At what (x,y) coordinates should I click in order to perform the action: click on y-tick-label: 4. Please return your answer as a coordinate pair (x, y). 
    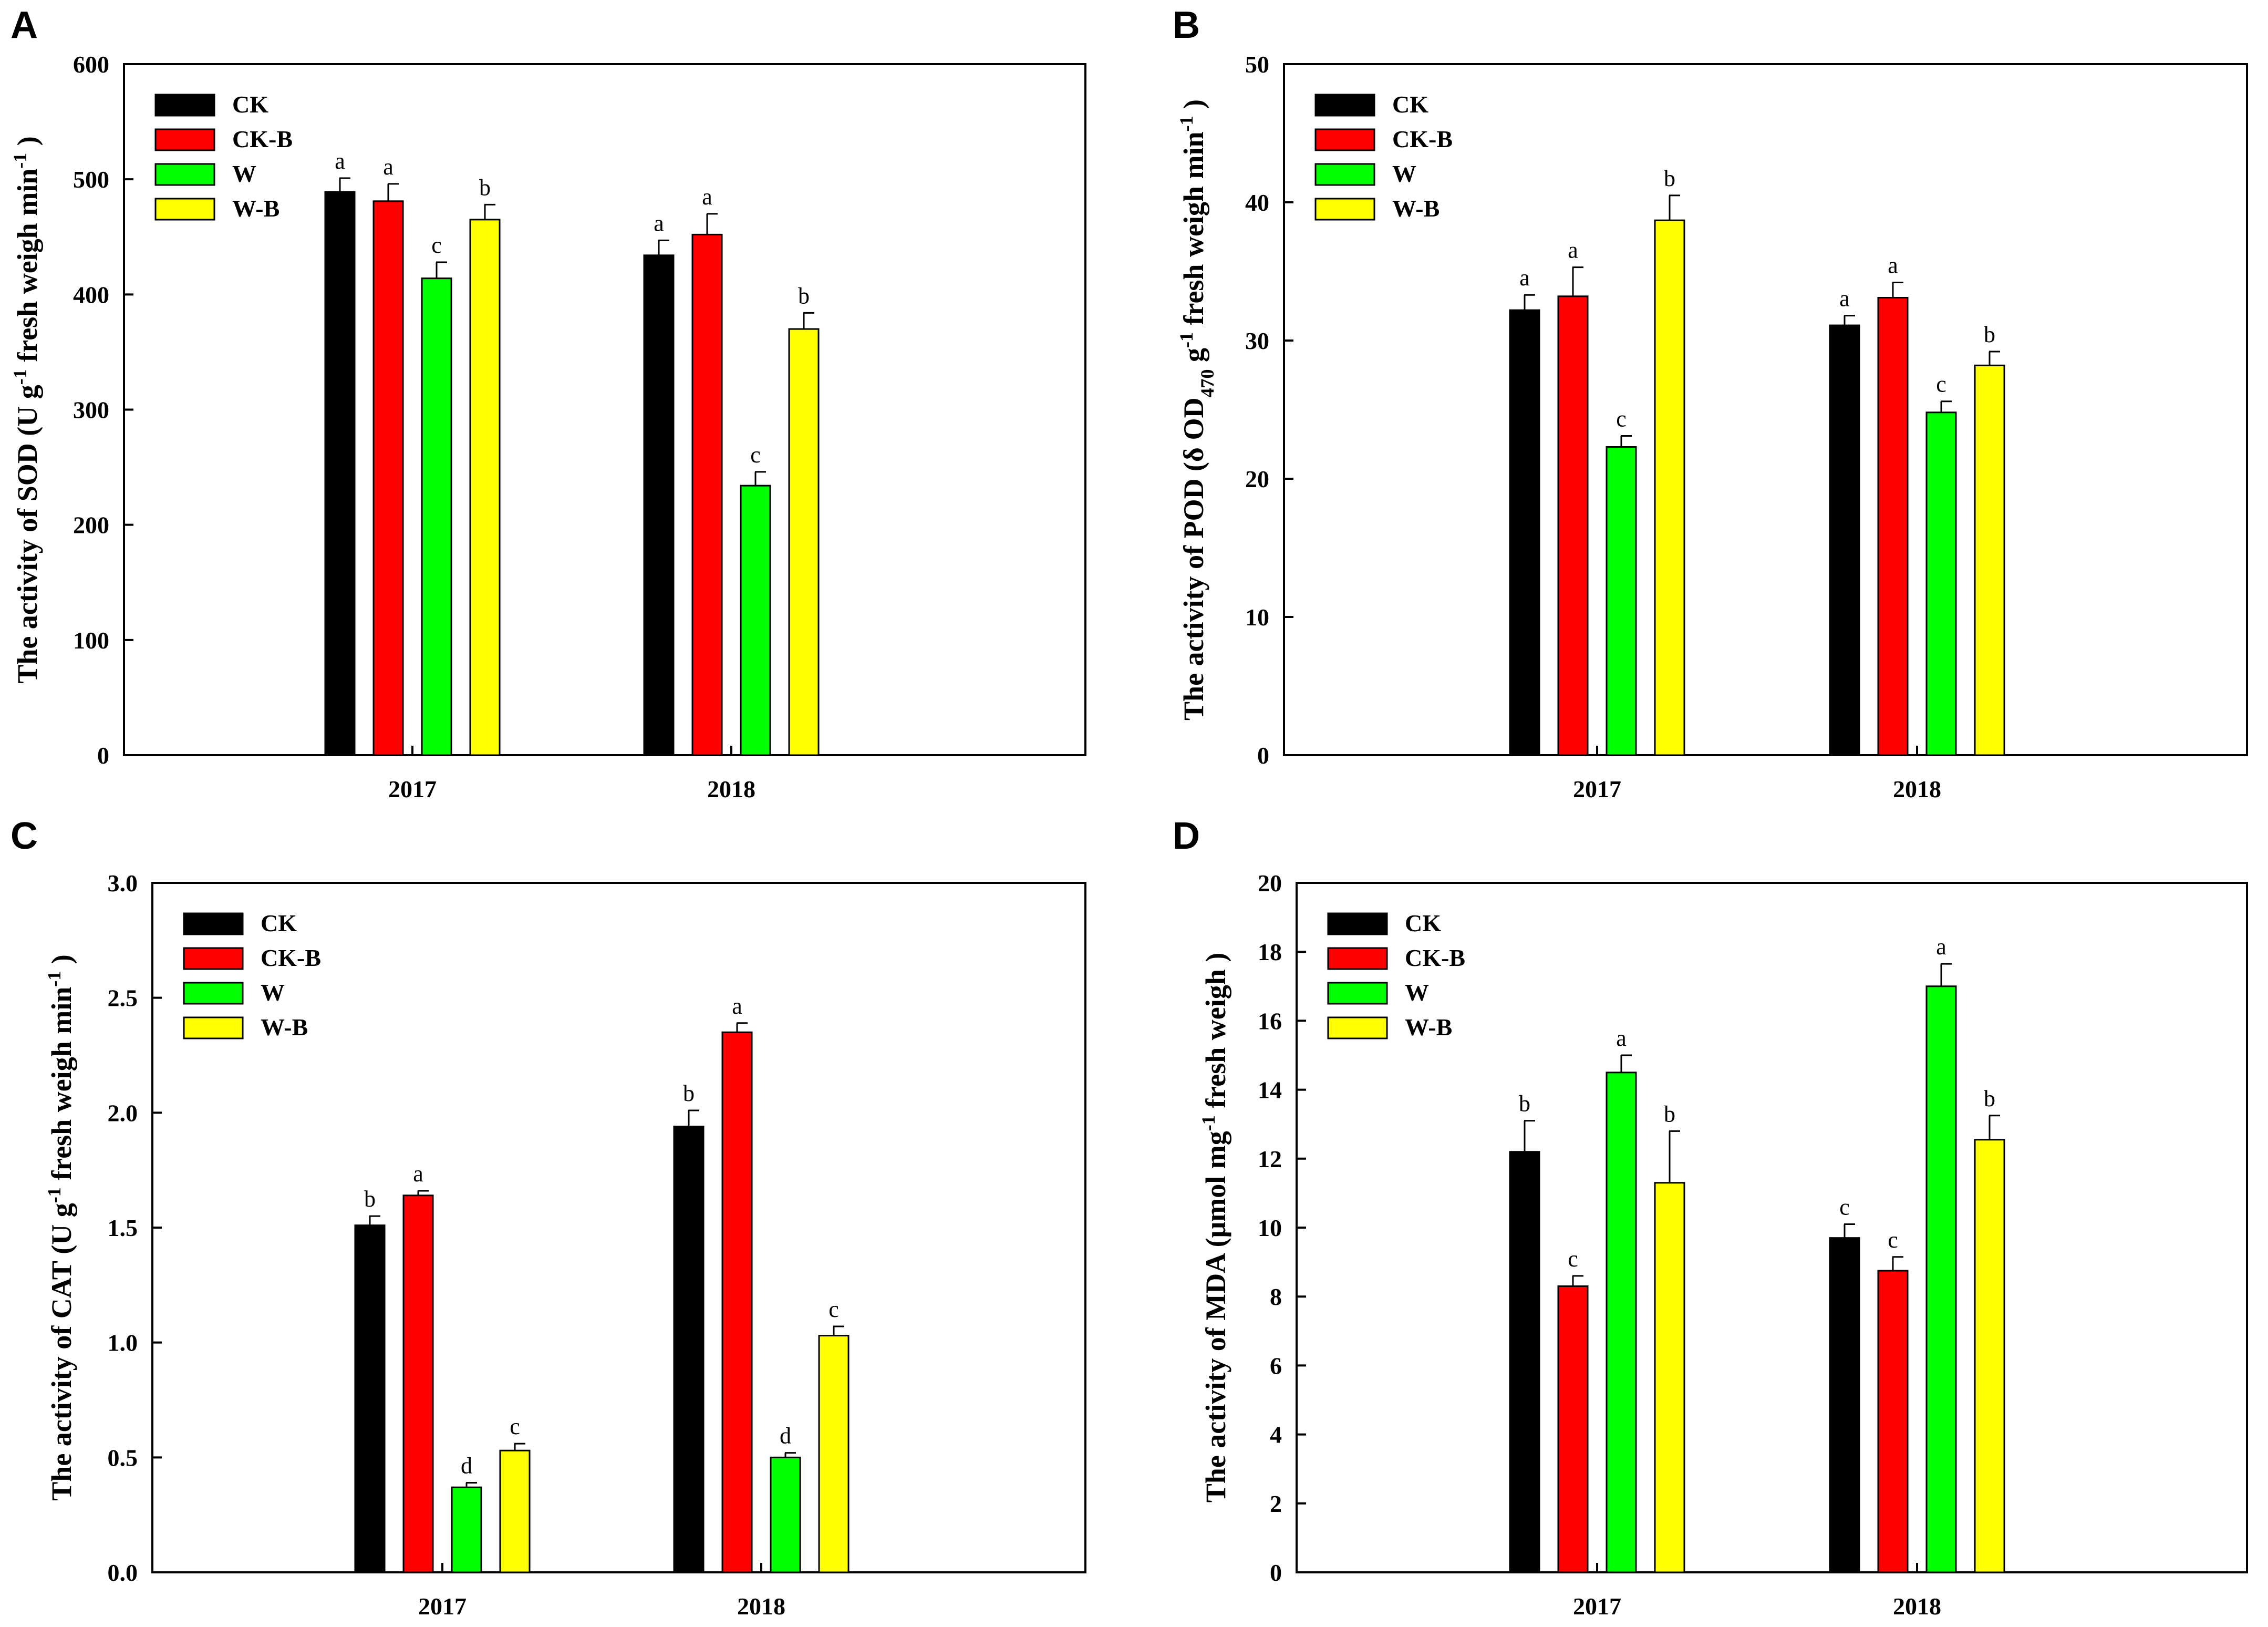
    Looking at the image, I should click on (1276, 1435).